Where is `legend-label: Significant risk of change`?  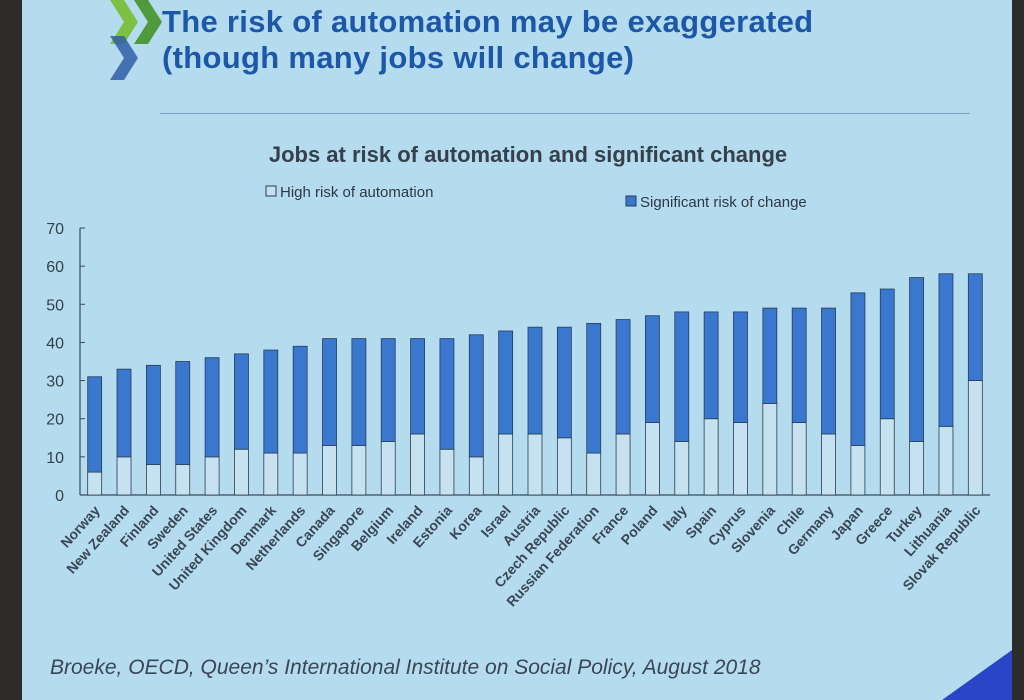
legend-label: Significant risk of change is located at coordinates (723, 202).